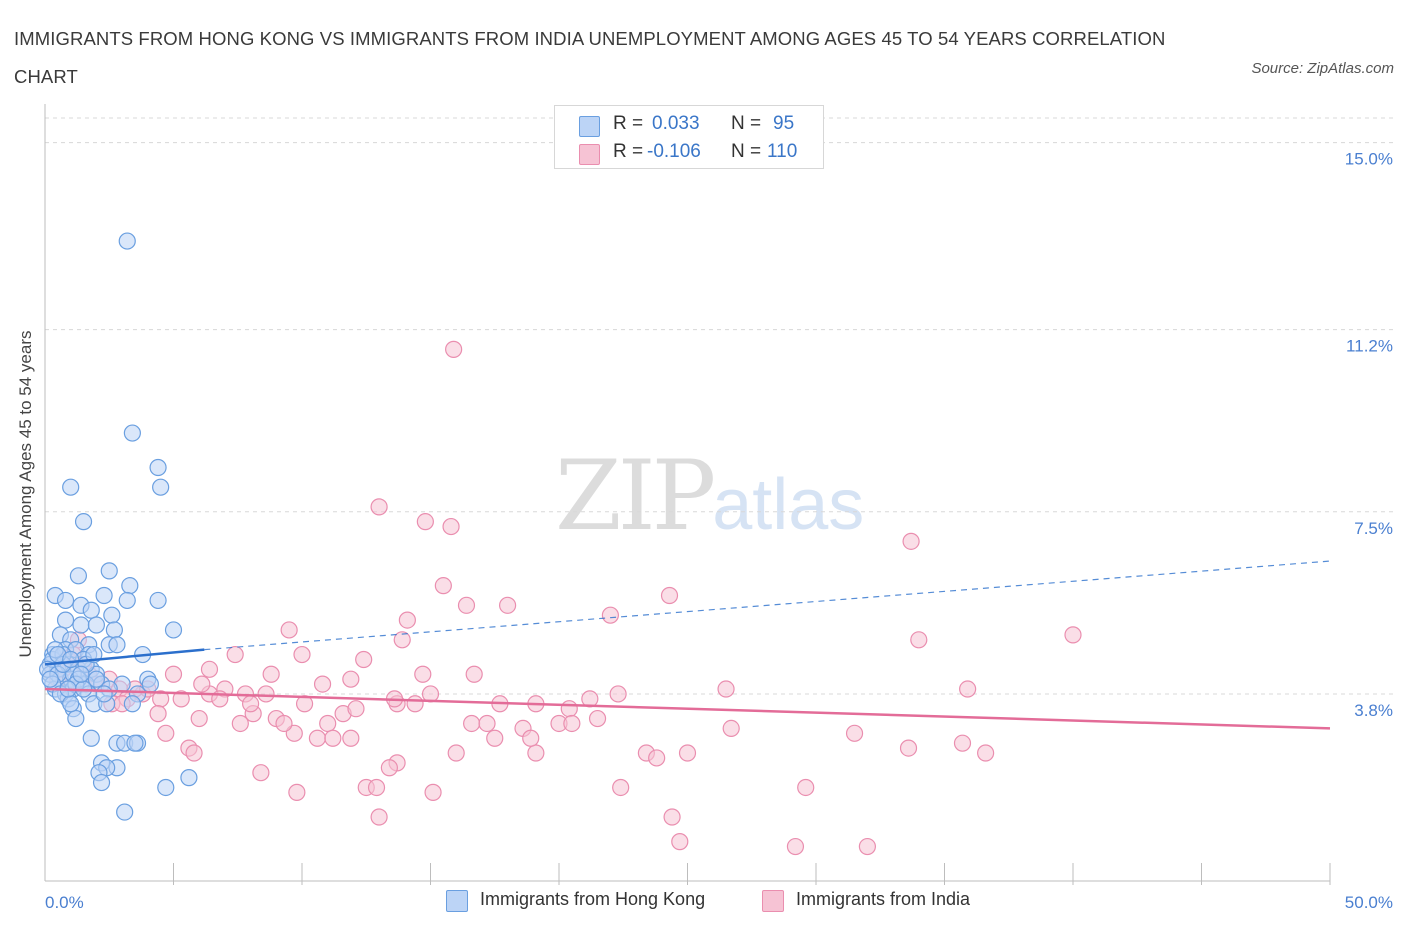 This screenshot has width=1406, height=930. Describe the element at coordinates (1322, 68) in the screenshot. I see `source-credit: Source: ZipAtlas.com` at that location.